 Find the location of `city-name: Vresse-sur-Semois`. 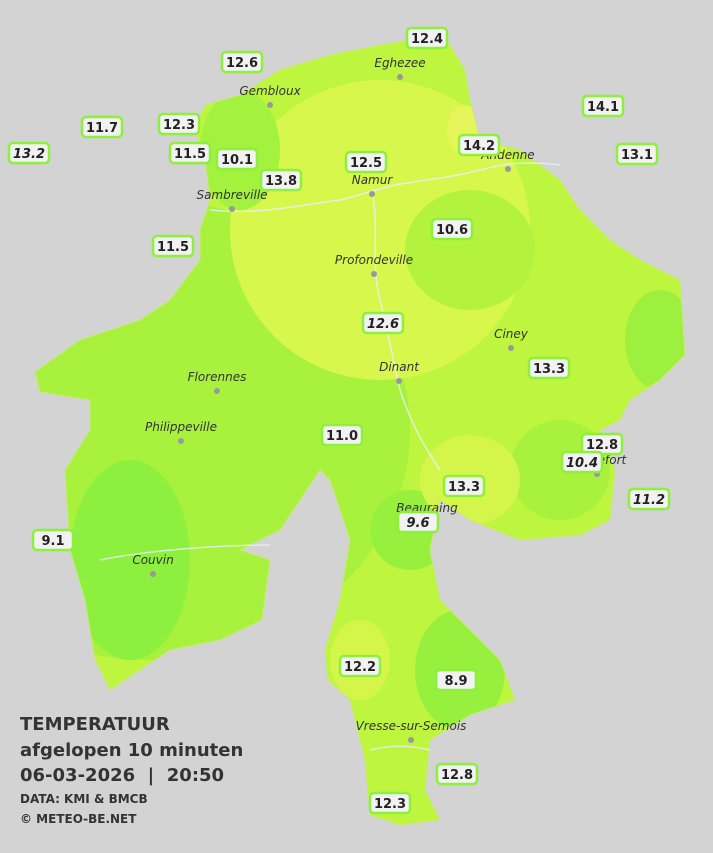

city-name: Vresse-sur-Semois is located at coordinates (411, 726).